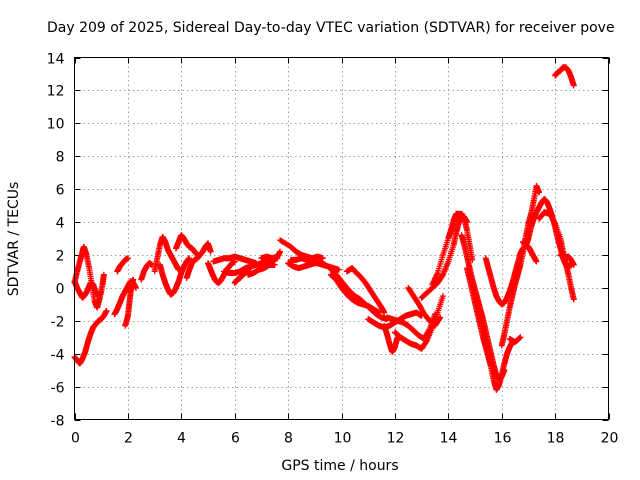 This screenshot has height=480, width=640. I want to click on y-tick-label: -4, so click(58, 356).